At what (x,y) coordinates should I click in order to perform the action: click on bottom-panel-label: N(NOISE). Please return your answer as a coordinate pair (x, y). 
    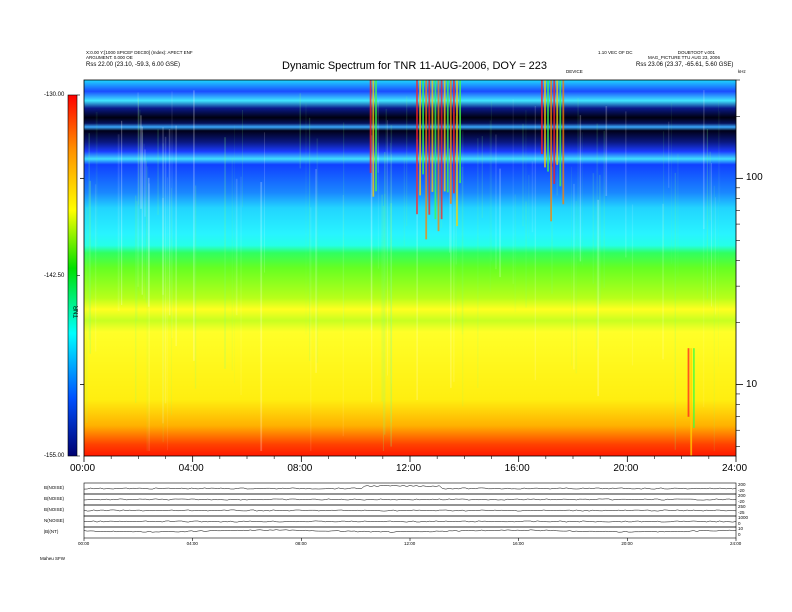
    Looking at the image, I should click on (54, 520).